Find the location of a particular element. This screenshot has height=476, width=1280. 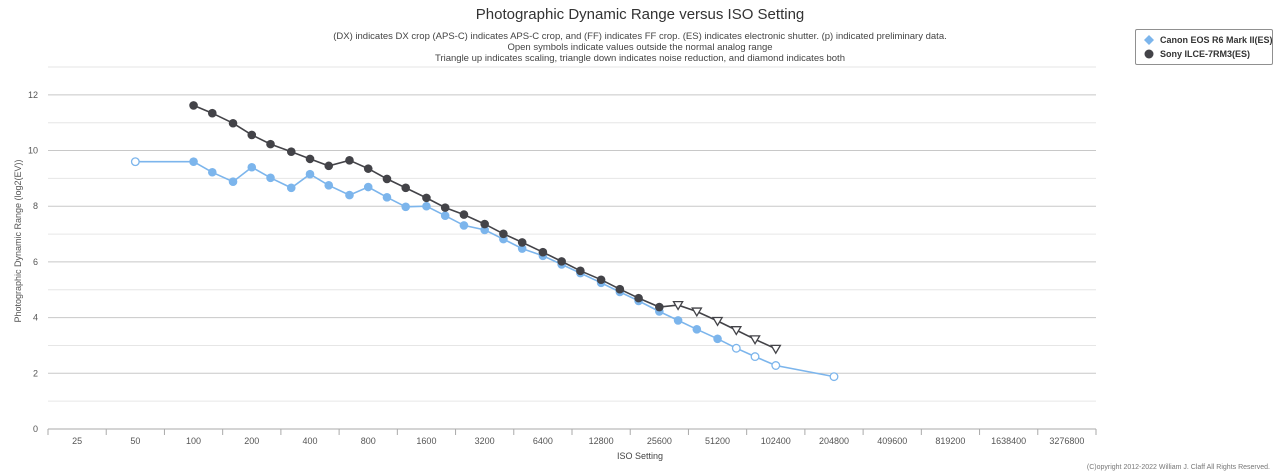

x-tick-label: 50 is located at coordinates (135, 441).